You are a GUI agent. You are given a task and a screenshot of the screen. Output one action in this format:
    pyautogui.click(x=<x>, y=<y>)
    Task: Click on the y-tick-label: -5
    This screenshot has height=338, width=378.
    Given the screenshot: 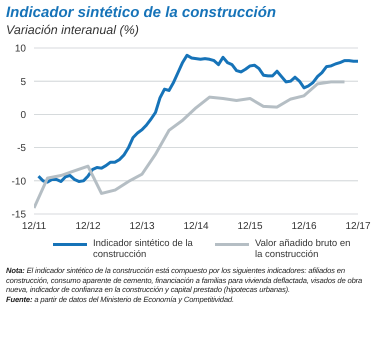 What is the action you would take?
    pyautogui.click(x=21, y=148)
    